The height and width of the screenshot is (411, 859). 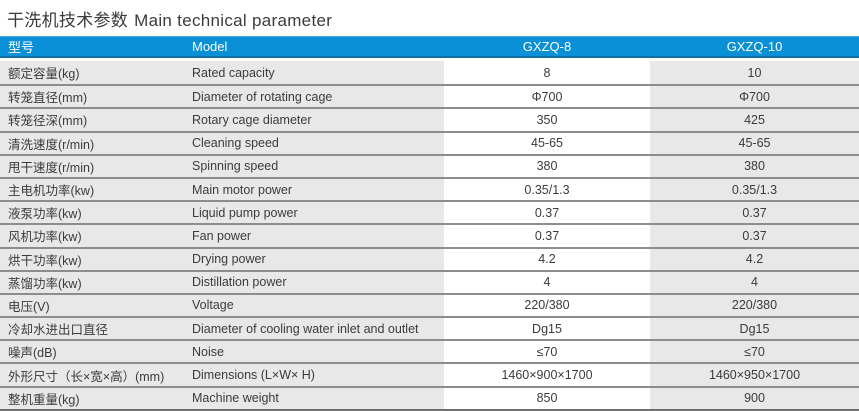 I want to click on param-name-en: Drying power, so click(x=314, y=259).